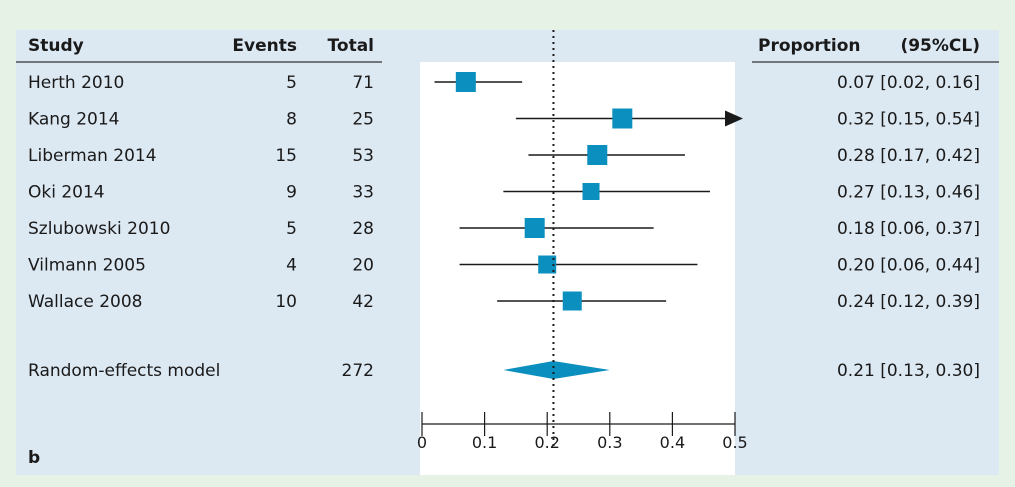 Image resolution: width=1015 pixels, height=487 pixels. What do you see at coordinates (422, 442) in the screenshot?
I see `x-tick-label: 0` at bounding box center [422, 442].